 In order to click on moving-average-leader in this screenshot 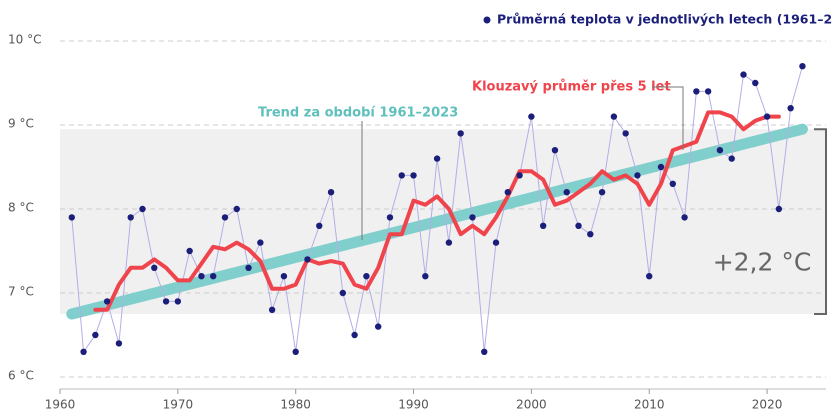, I will do `click(668, 118)`.